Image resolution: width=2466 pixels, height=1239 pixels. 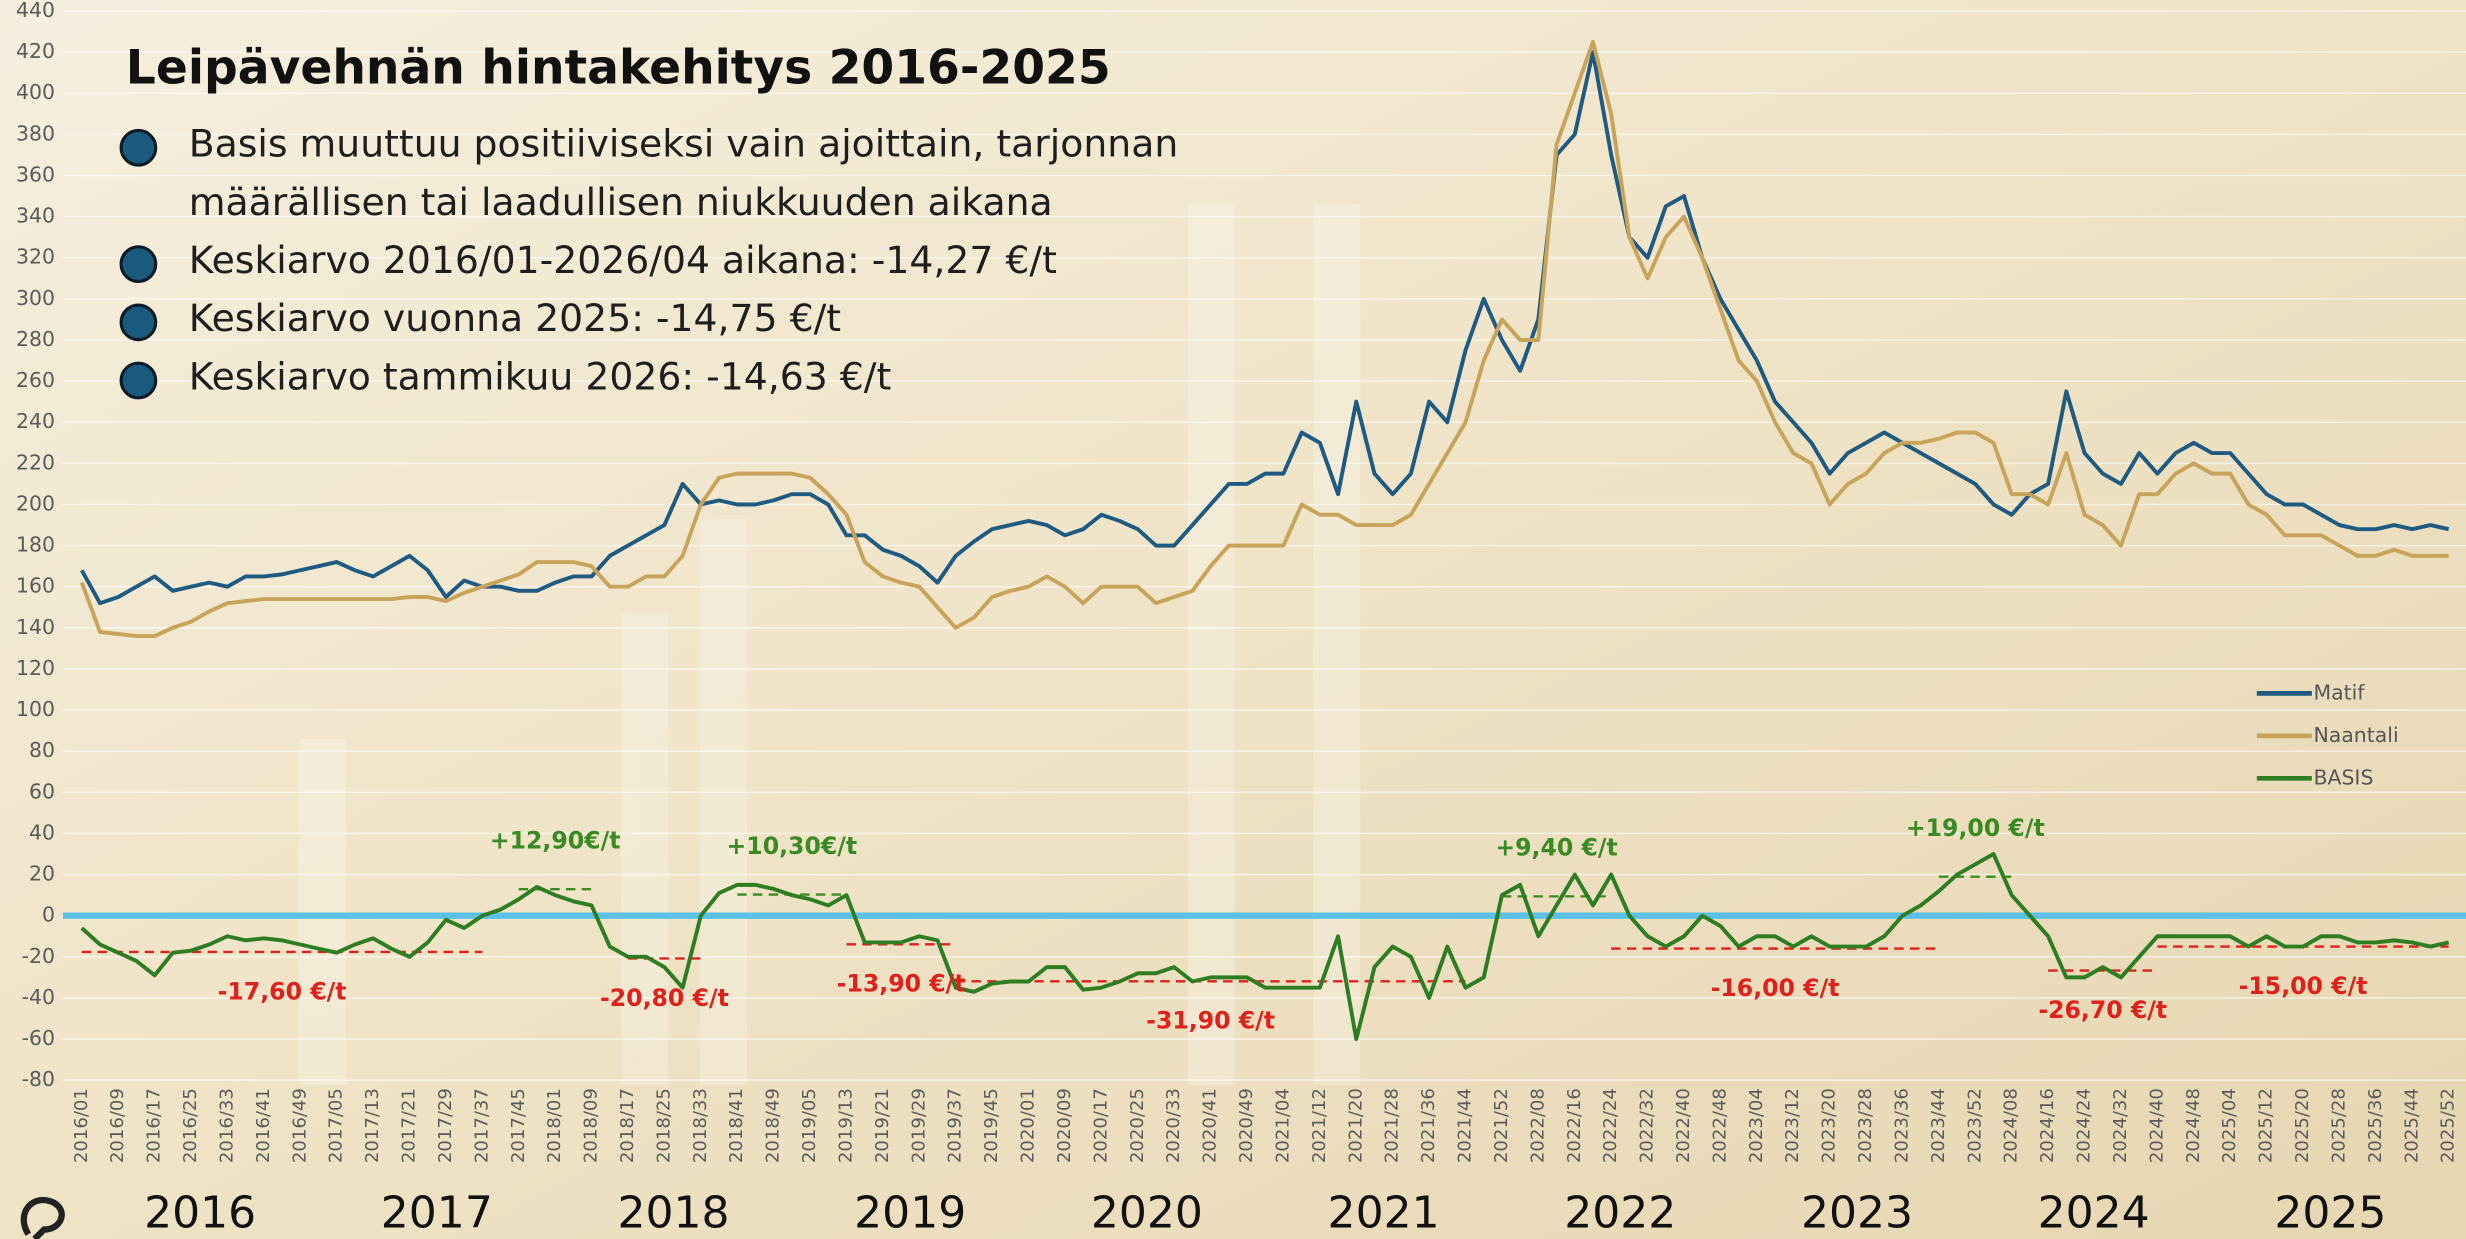 I want to click on x-tick-label: 2021/04, so click(x=1282, y=1125).